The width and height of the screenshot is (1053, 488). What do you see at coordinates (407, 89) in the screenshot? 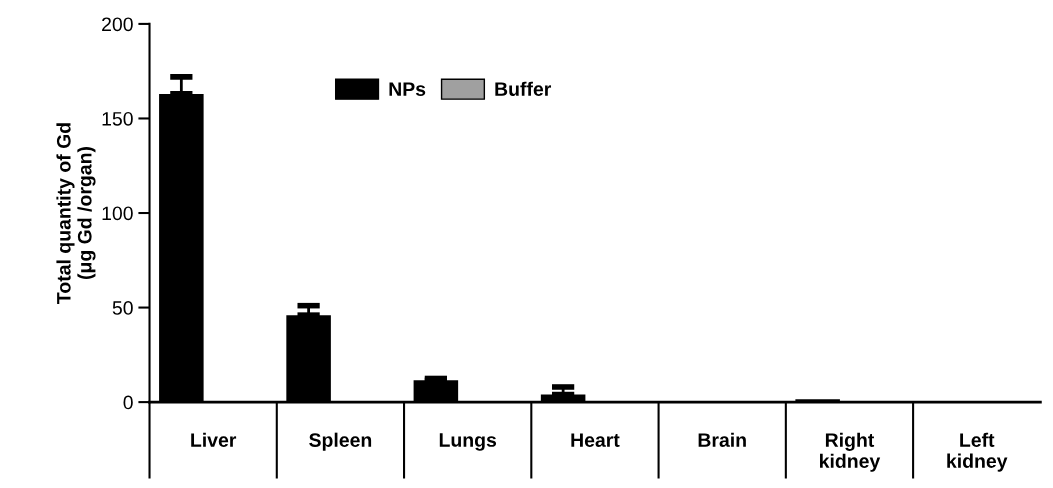
I see `legend-label: NPs` at bounding box center [407, 89].